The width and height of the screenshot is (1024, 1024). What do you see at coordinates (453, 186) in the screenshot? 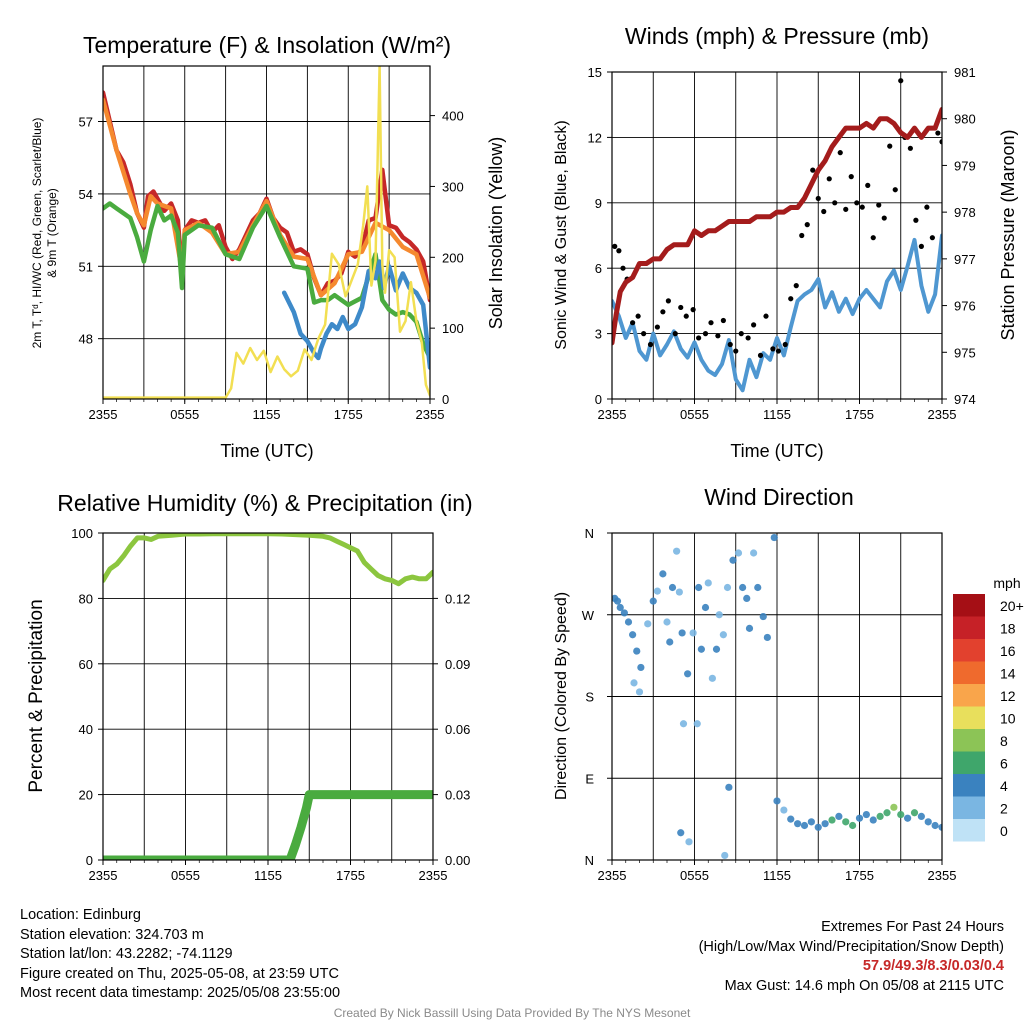
I see `y2-tick-label: 300` at bounding box center [453, 186].